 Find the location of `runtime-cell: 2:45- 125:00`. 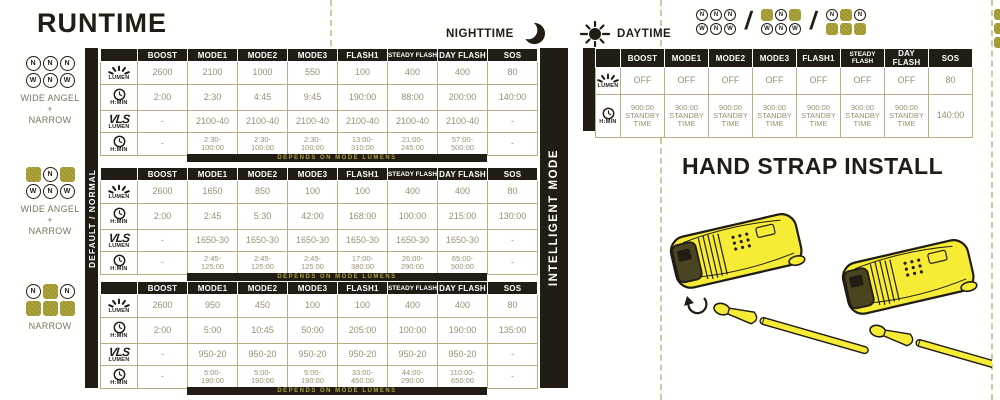

runtime-cell: 2:45- 125:00 is located at coordinates (262, 263).